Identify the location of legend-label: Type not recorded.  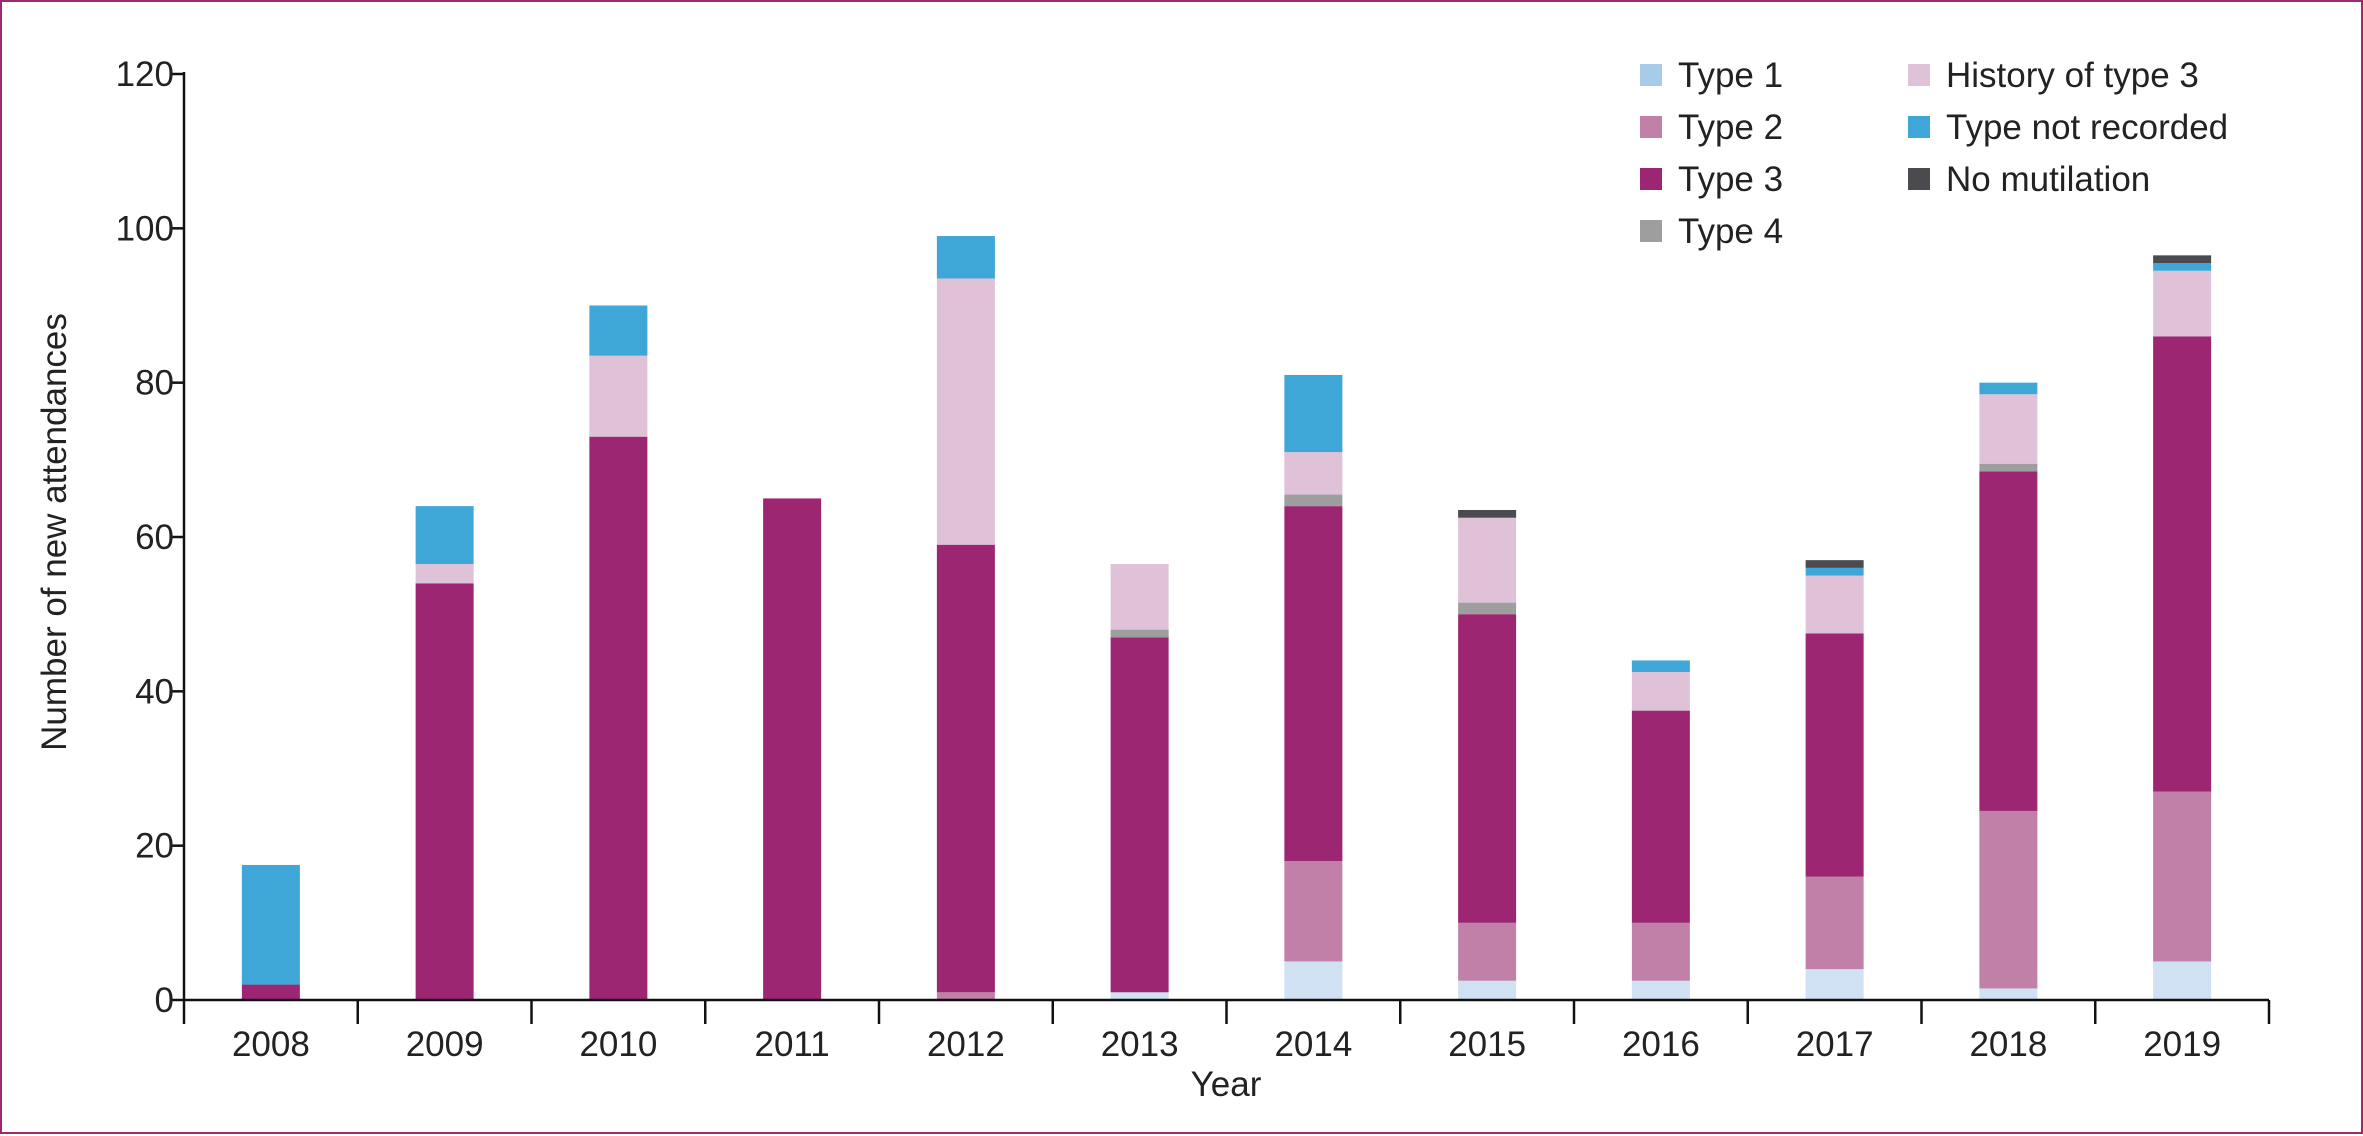
(2087, 127).